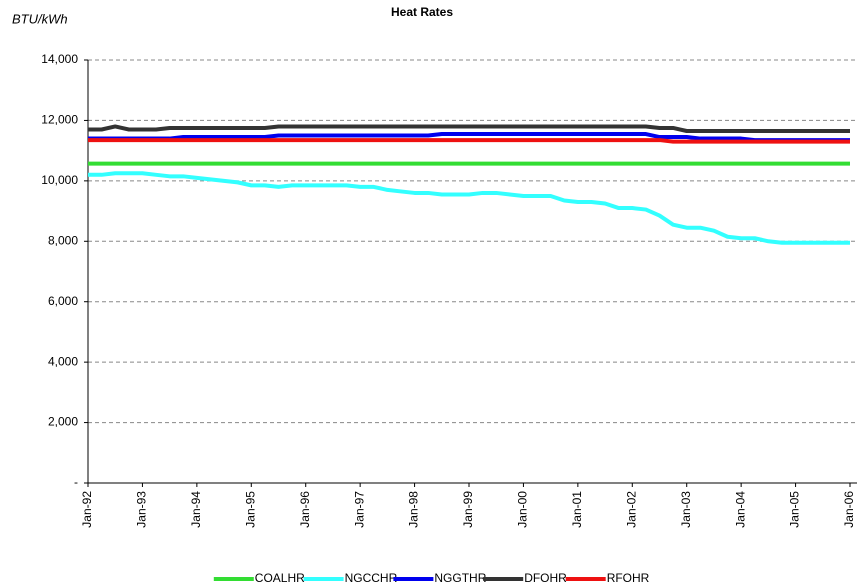 The height and width of the screenshot is (588, 862). What do you see at coordinates (250, 509) in the screenshot?
I see `x-tick-label: Jan-95` at bounding box center [250, 509].